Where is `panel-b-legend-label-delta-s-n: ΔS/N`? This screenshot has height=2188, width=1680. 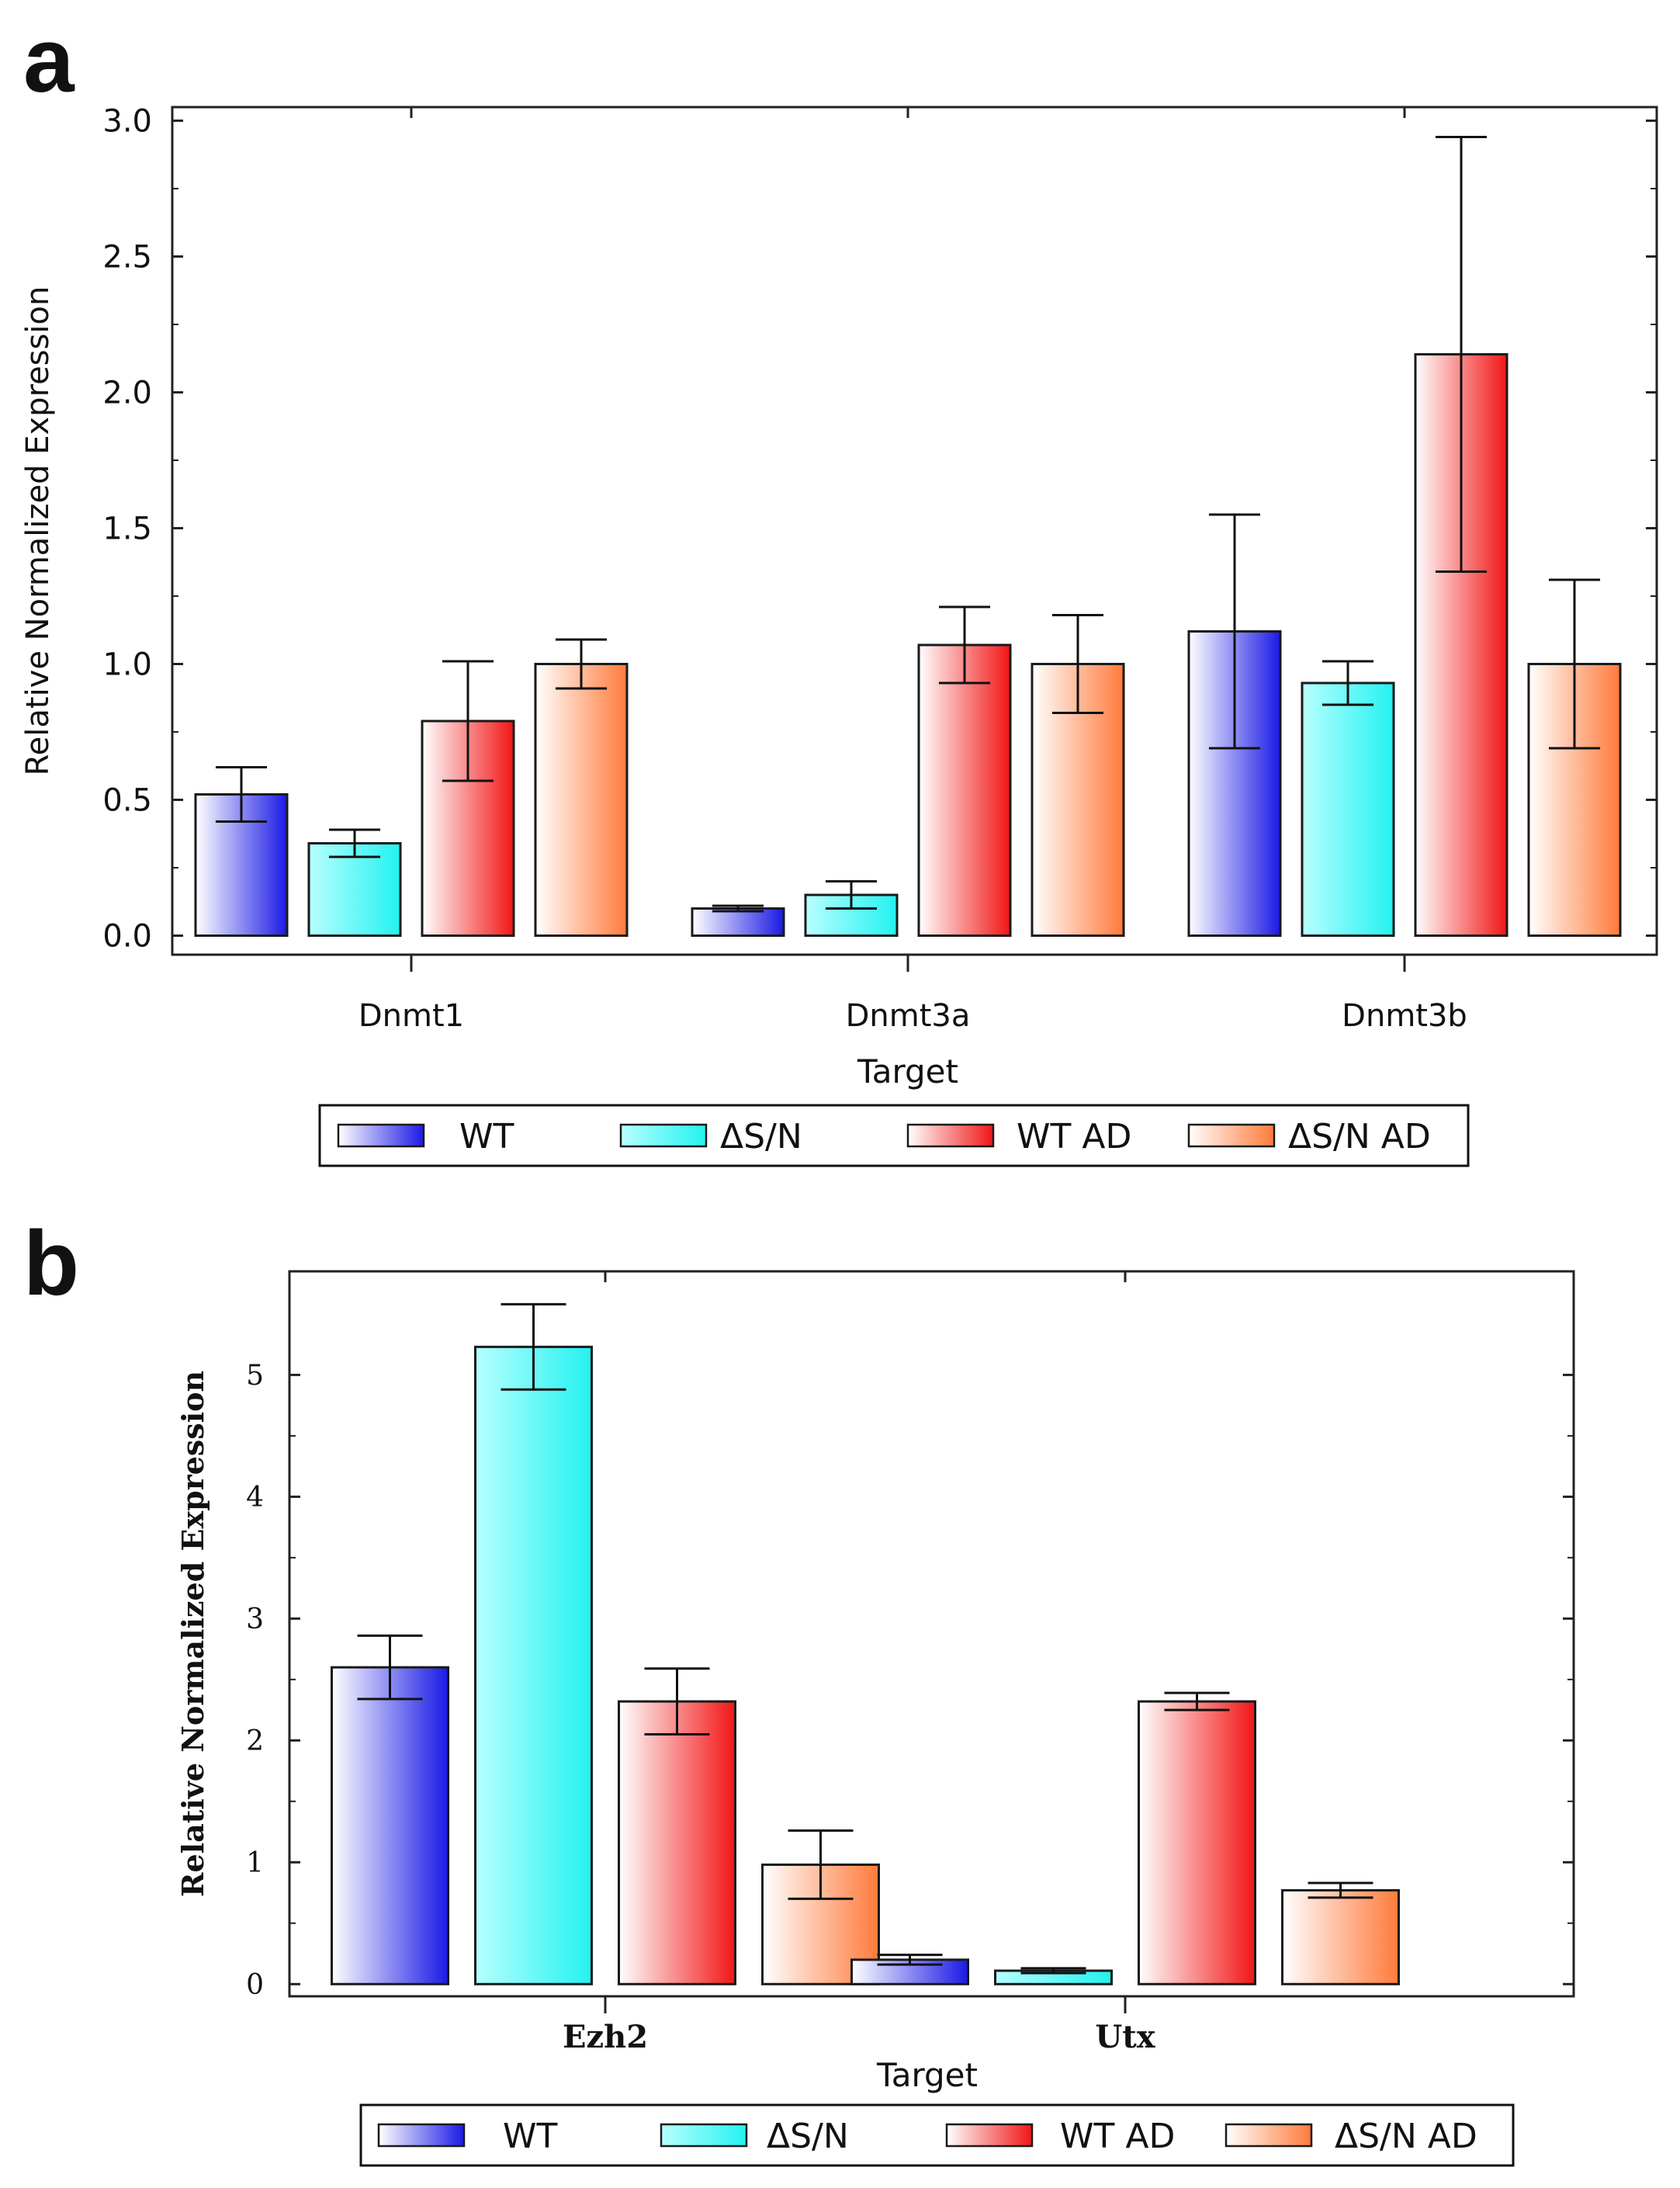 panel-b-legend-label-delta-s-n: ΔS/N is located at coordinates (808, 2136).